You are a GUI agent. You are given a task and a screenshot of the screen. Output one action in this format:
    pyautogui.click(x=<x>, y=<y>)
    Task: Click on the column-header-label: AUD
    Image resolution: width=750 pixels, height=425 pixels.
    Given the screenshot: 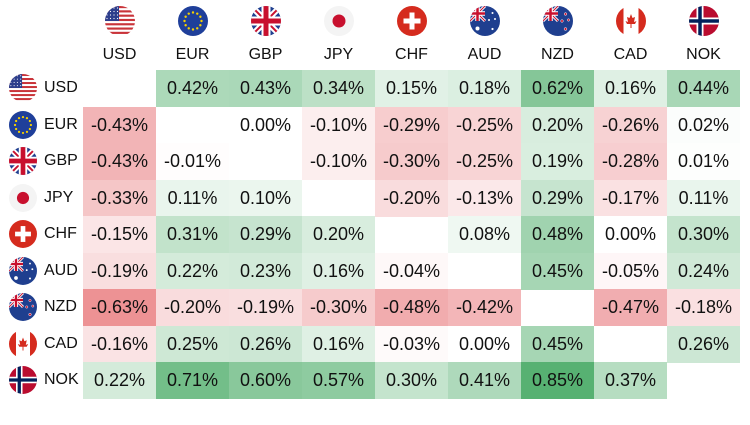 What is the action you would take?
    pyautogui.click(x=484, y=54)
    